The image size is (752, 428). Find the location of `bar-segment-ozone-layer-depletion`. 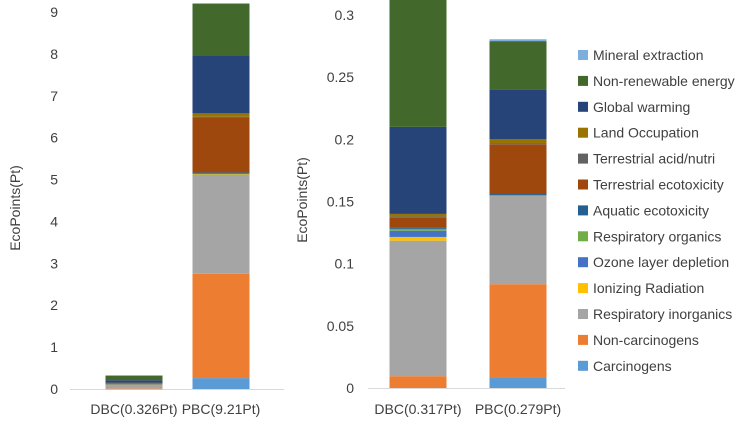

bar-segment-ozone-layer-depletion is located at coordinates (418, 233).